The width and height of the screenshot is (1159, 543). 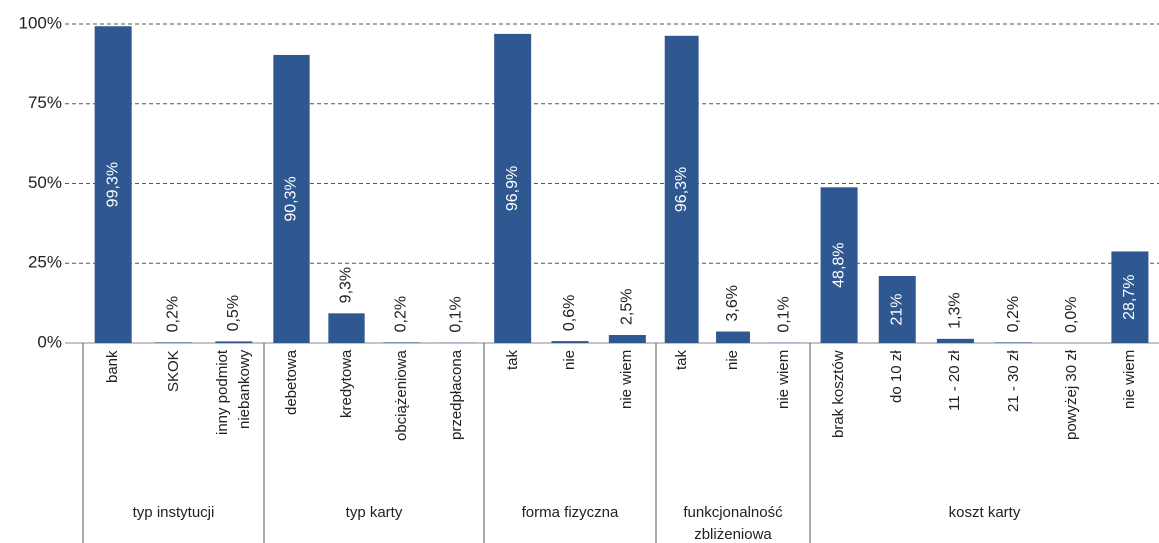 What do you see at coordinates (897, 376) in the screenshot?
I see `x-tick-label: do 10 zł` at bounding box center [897, 376].